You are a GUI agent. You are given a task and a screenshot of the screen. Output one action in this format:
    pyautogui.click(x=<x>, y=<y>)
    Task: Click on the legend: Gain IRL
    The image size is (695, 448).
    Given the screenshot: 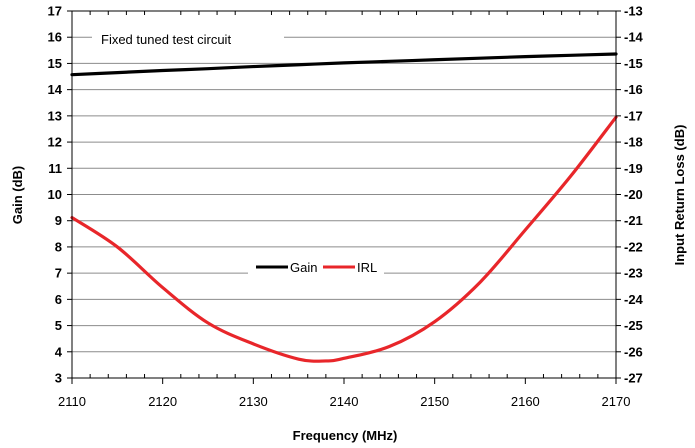 What is the action you would take?
    pyautogui.click(x=316, y=267)
    